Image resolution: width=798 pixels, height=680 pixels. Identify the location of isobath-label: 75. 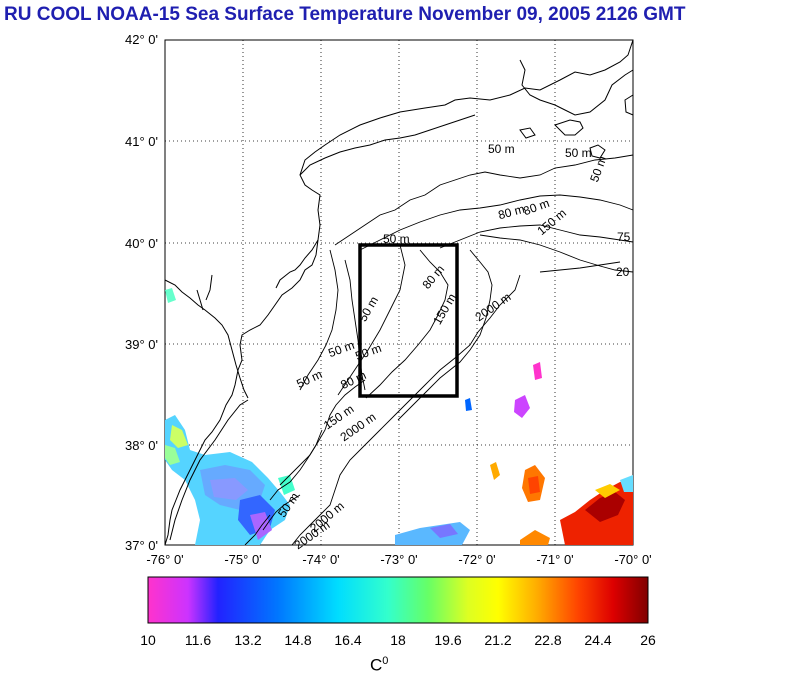
(624, 237).